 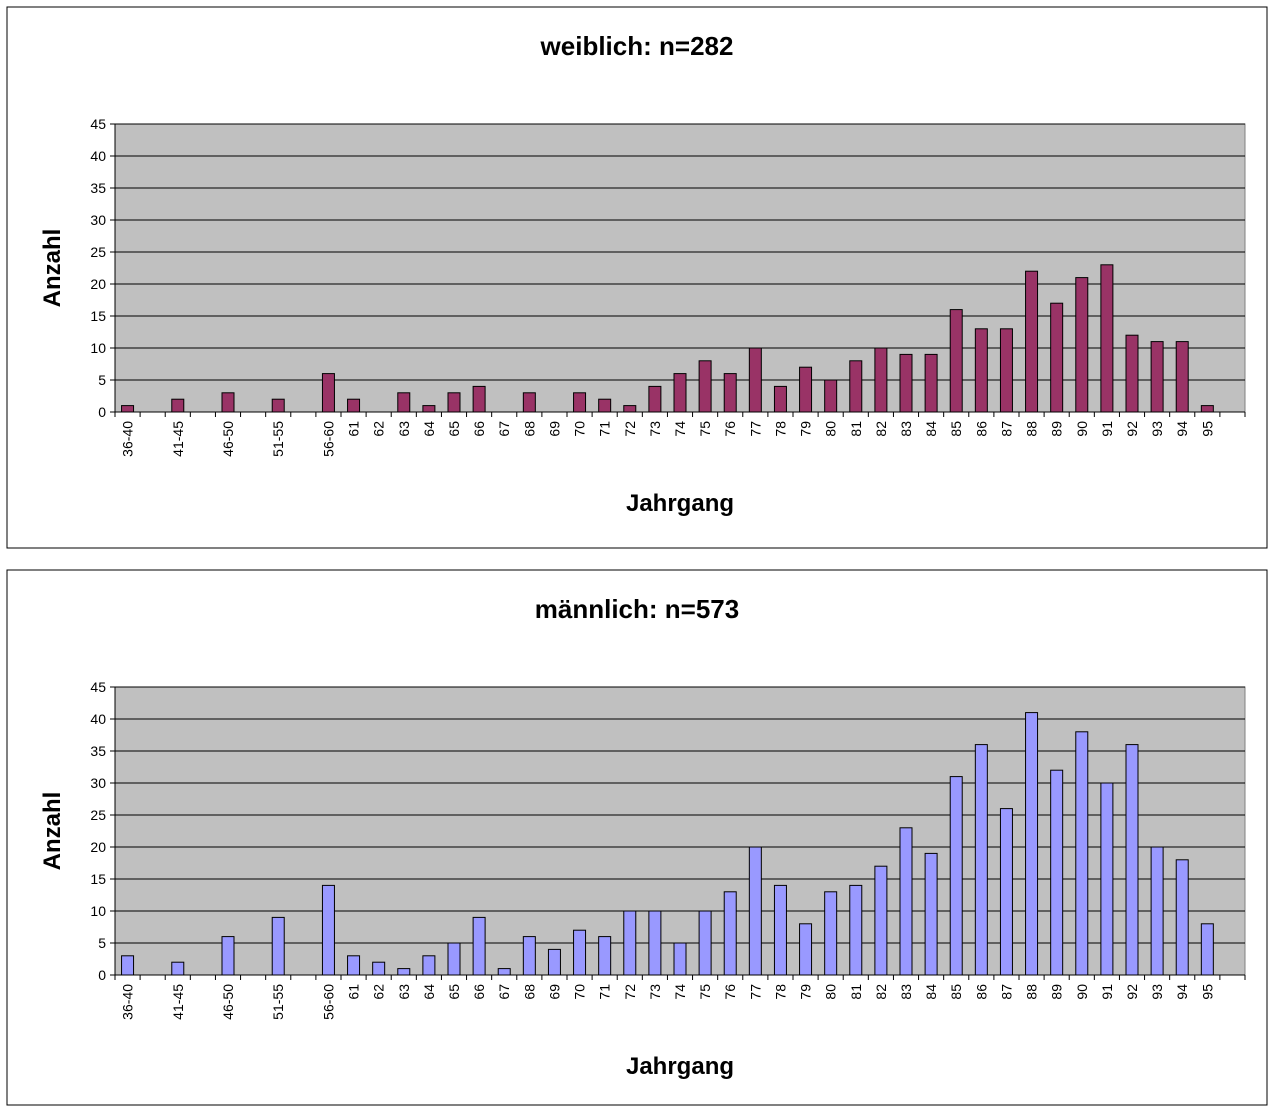 I want to click on x-tick-label: 68, so click(x=529, y=992).